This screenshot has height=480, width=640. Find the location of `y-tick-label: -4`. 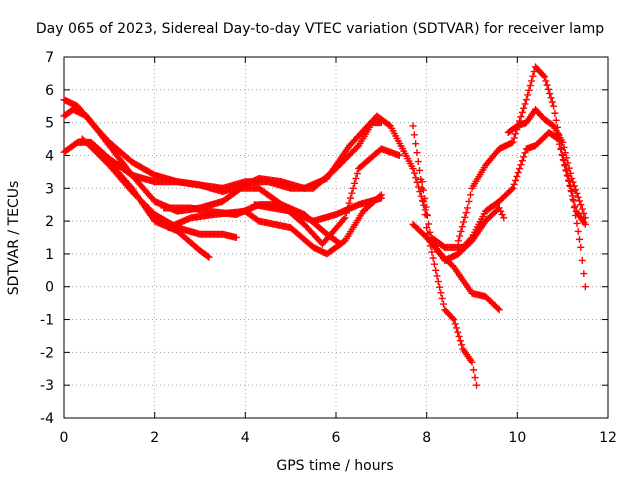

y-tick-label: -4 is located at coordinates (47, 419).